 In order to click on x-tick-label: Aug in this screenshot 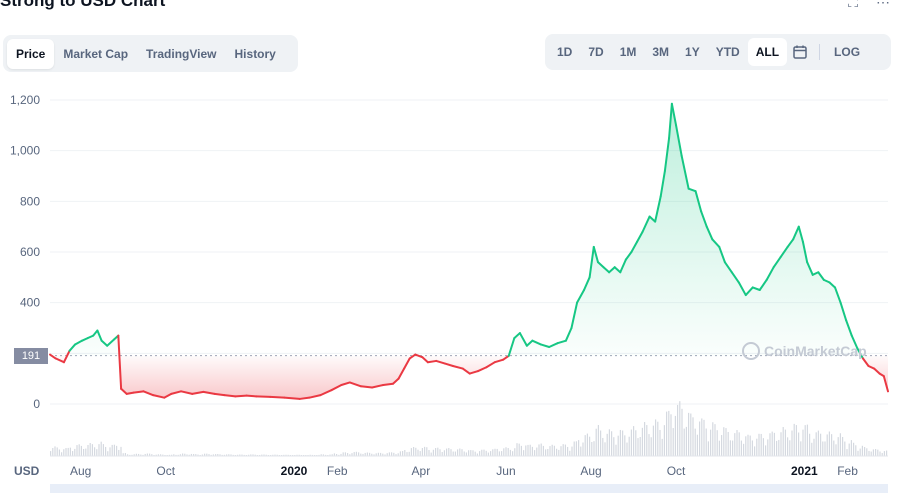, I will do `click(590, 471)`.